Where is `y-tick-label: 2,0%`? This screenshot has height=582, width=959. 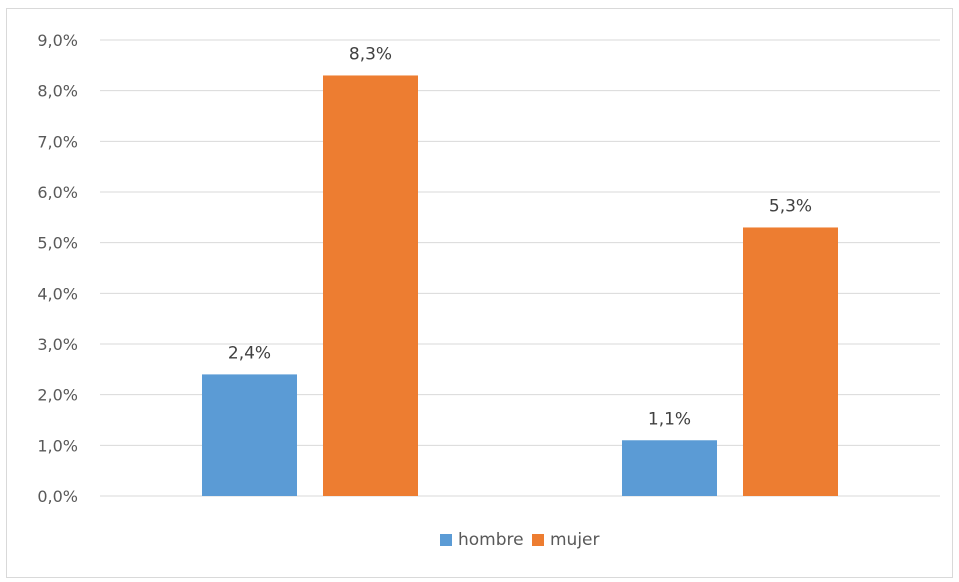 y-tick-label: 2,0% is located at coordinates (57, 395).